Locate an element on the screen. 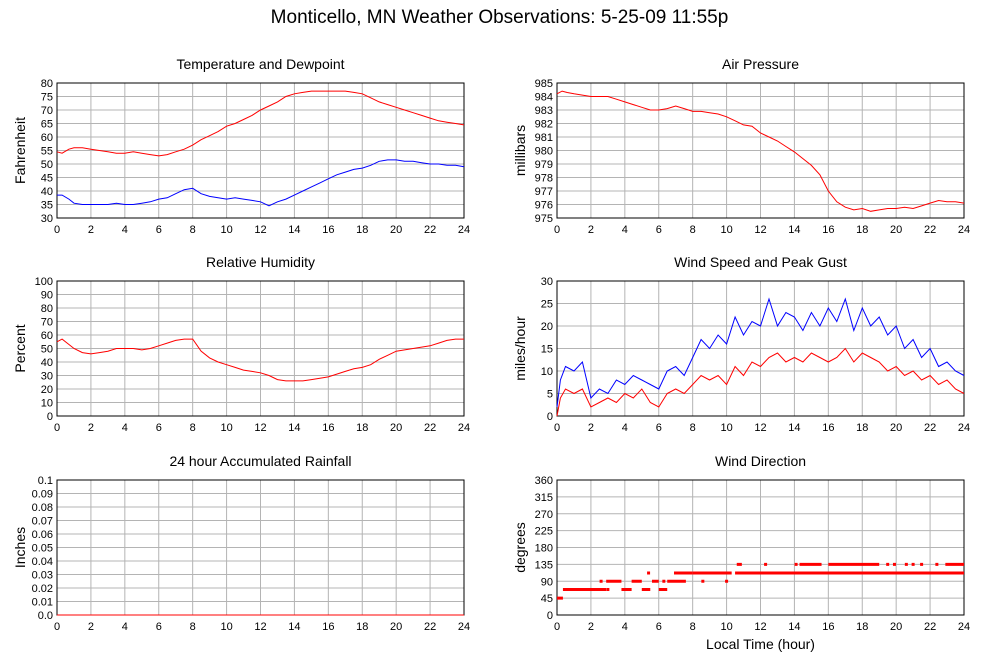 Image resolution: width=999 pixels, height=659 pixels. y-tick-label: 0.05 is located at coordinates (42, 549).